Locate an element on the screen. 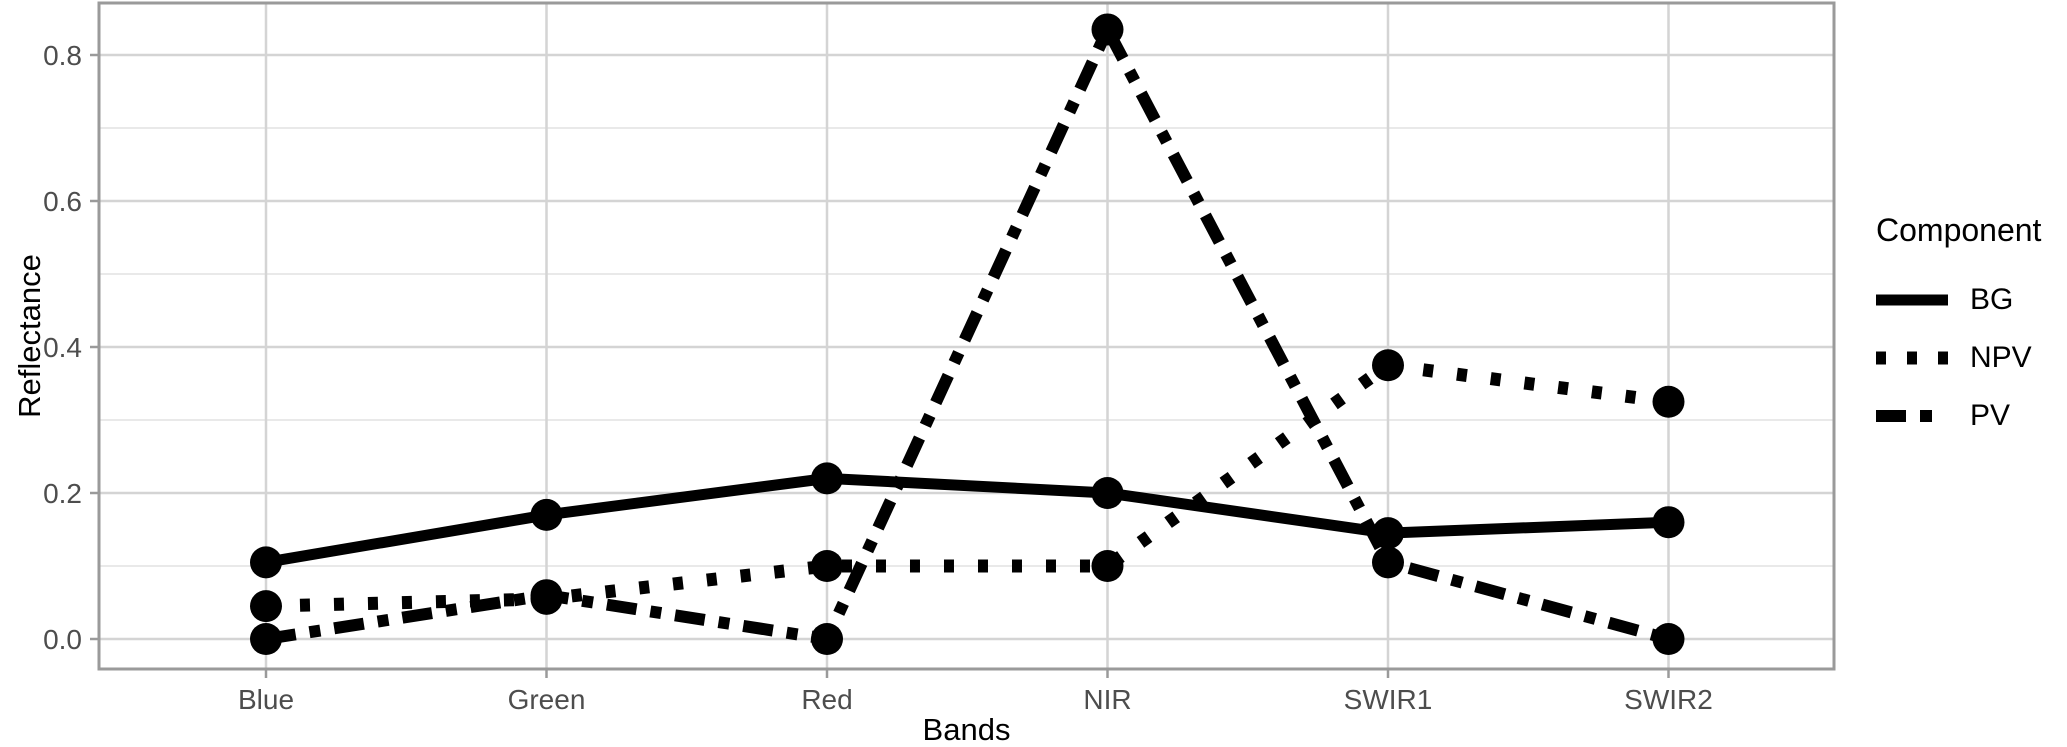 This screenshot has height=747, width=2067. y-tick-label: 0.4 is located at coordinates (62, 347).